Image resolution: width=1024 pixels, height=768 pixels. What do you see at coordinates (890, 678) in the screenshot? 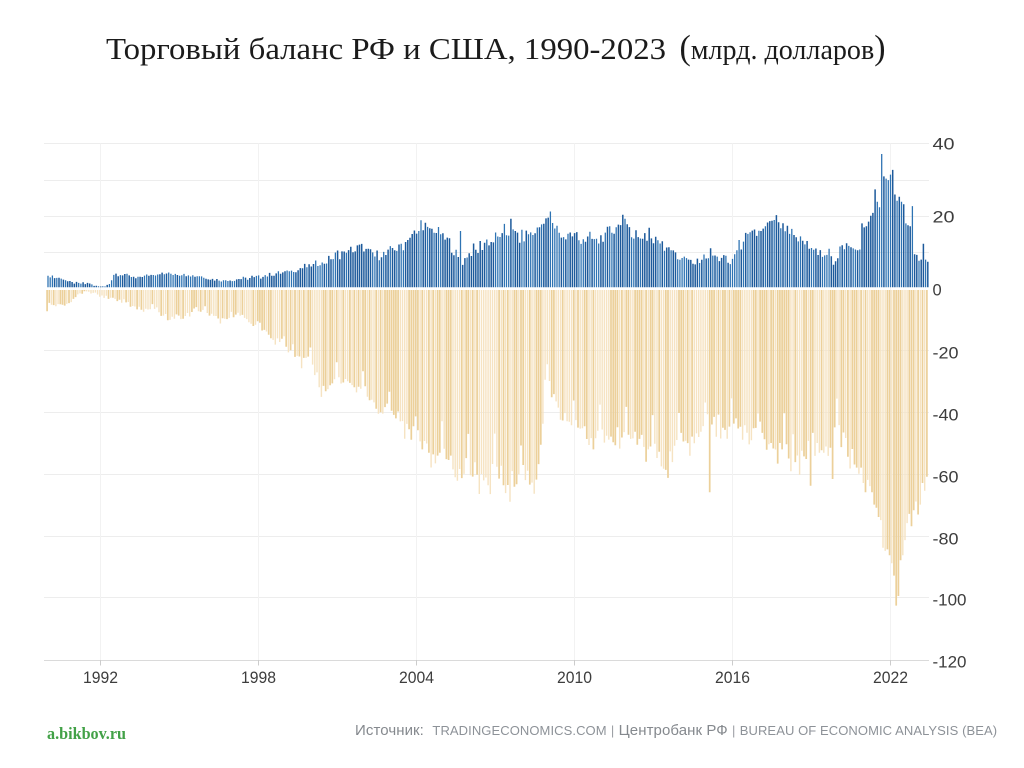
I see `svg-text: 2022` at bounding box center [890, 678].